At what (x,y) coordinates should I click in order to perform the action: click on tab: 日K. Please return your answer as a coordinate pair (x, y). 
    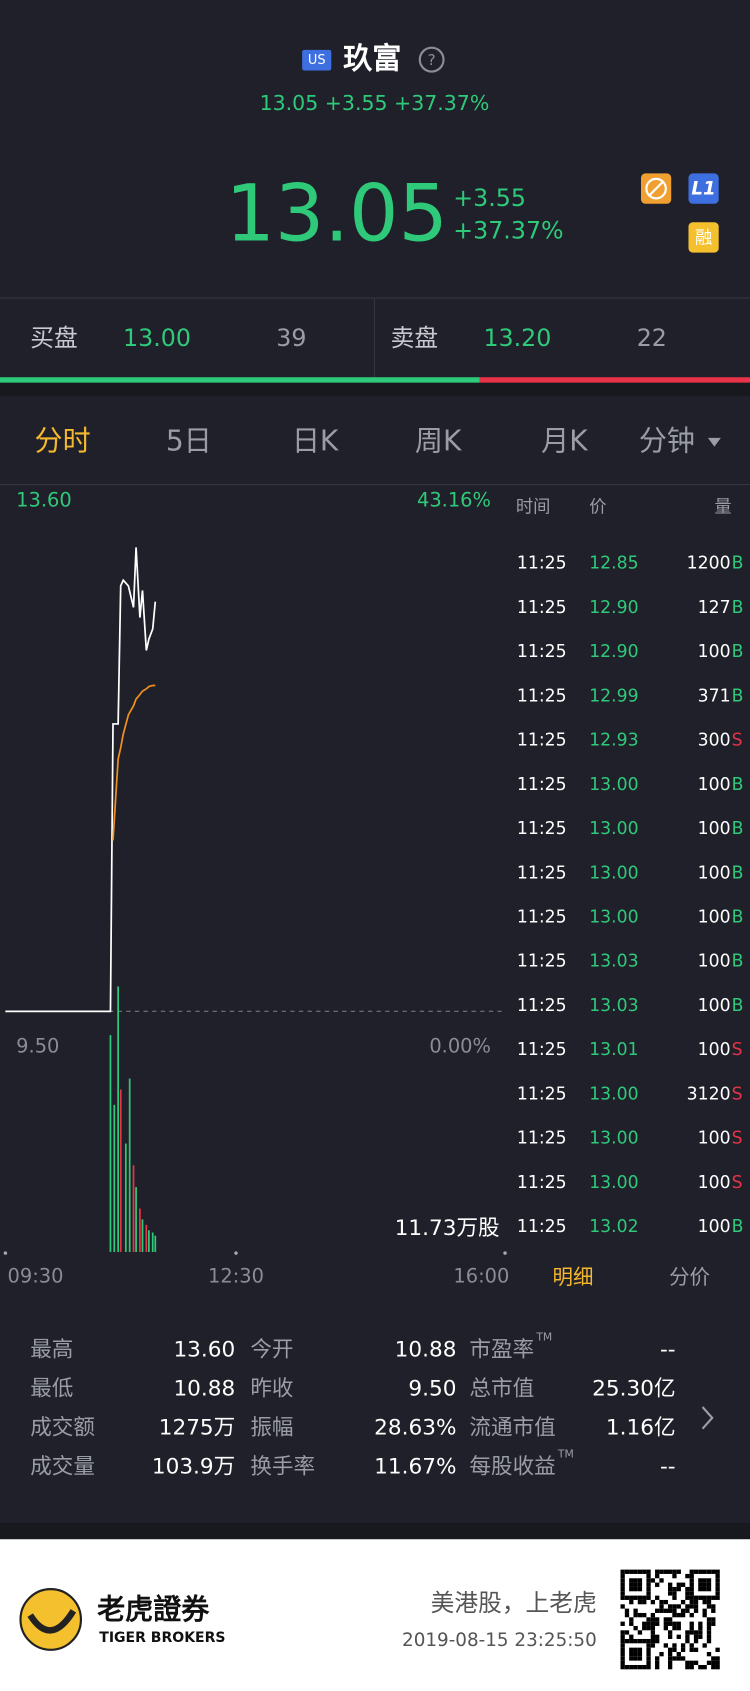
    Looking at the image, I should click on (316, 440).